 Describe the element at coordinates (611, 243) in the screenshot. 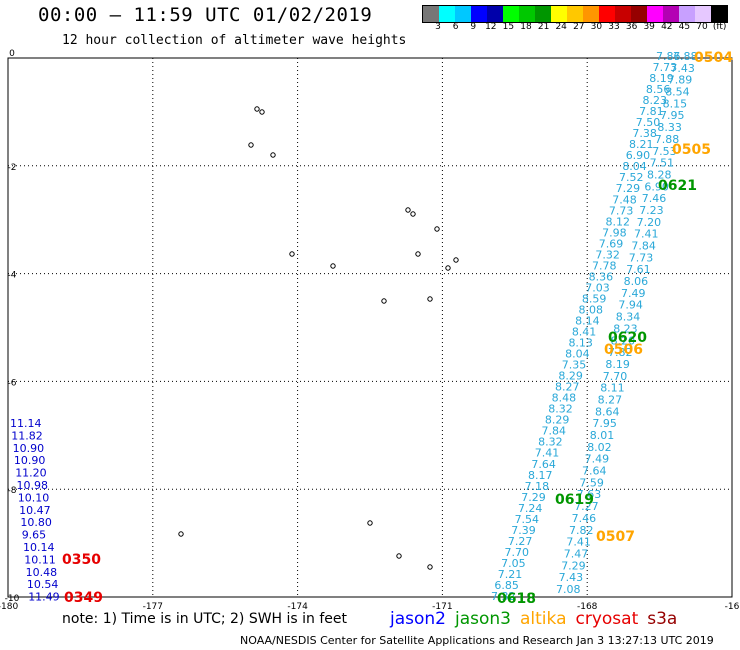

I see `swh-value-track-b: 7.69` at that location.